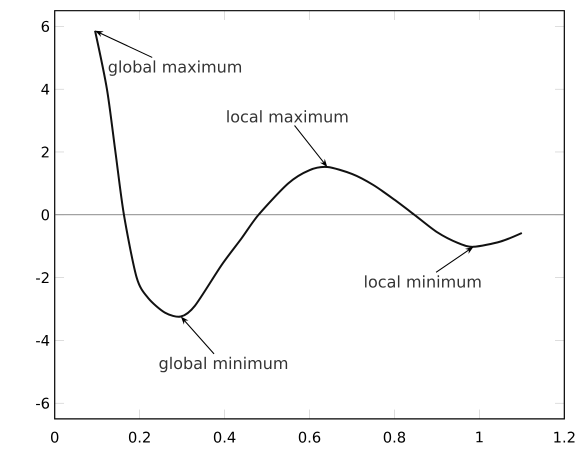 The height and width of the screenshot is (471, 579). What do you see at coordinates (423, 281) in the screenshot?
I see `annotation: local minimum` at bounding box center [423, 281].